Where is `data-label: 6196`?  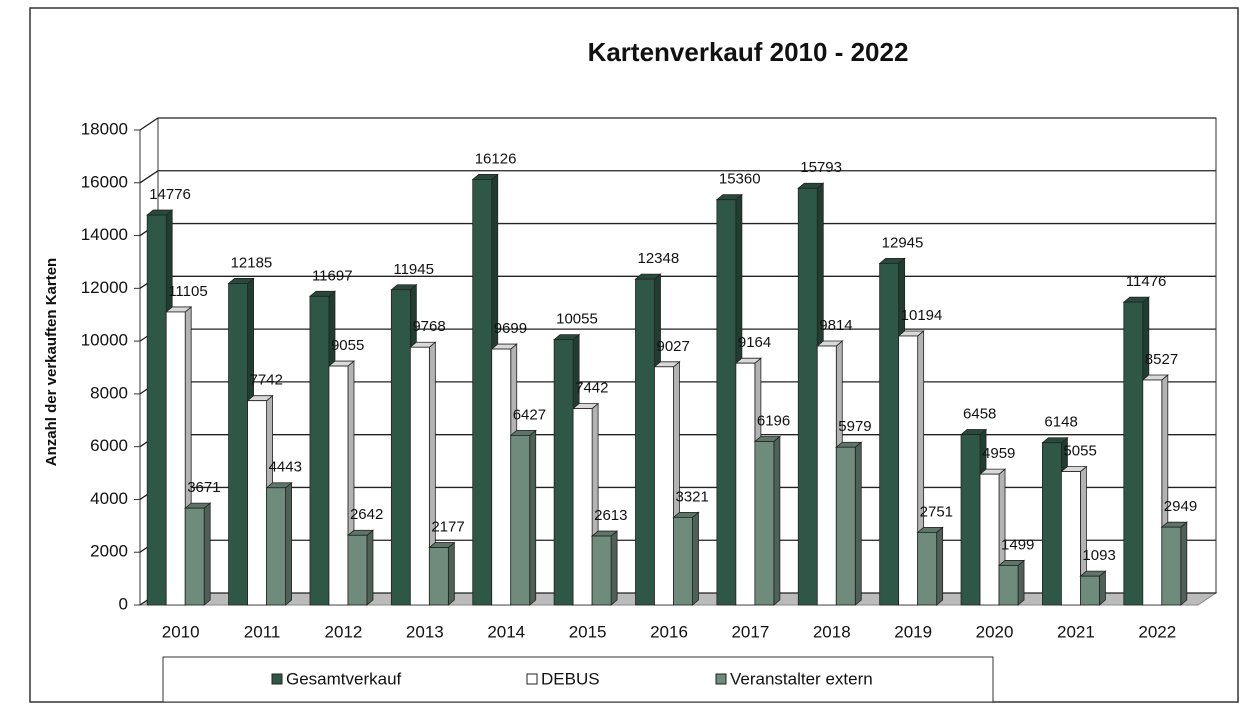 data-label: 6196 is located at coordinates (773, 420).